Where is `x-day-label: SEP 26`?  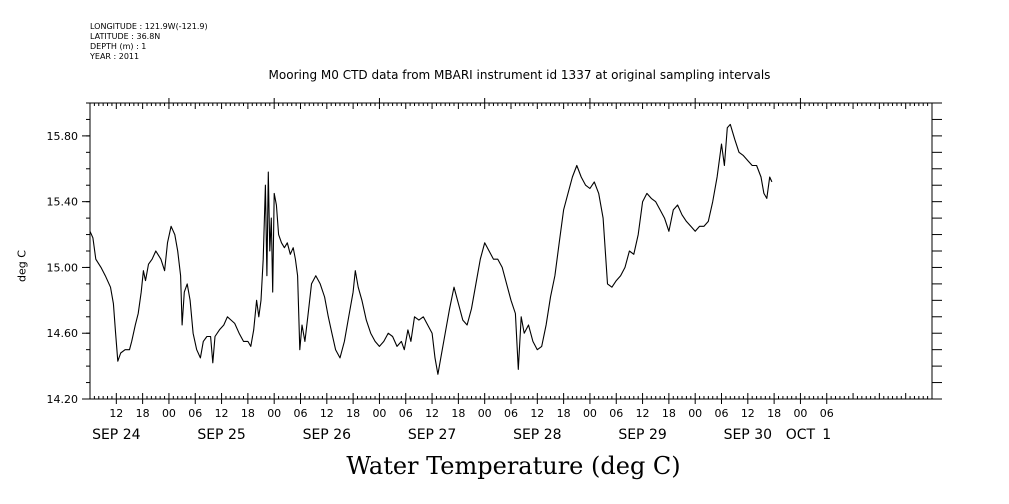 x-day-label: SEP 26 is located at coordinates (327, 435).